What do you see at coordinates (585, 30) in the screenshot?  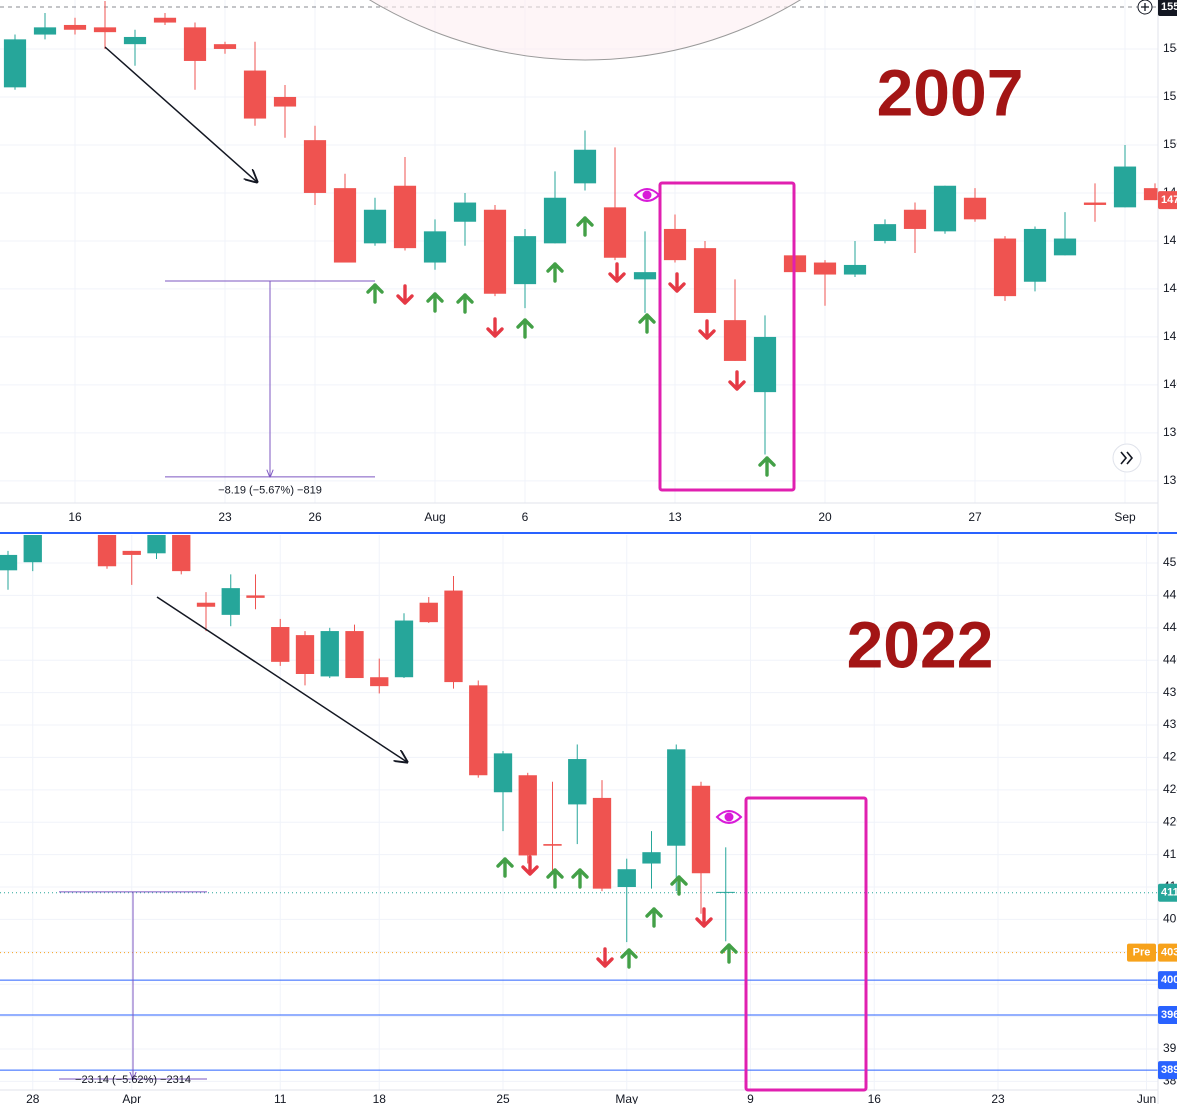 I see `circle-drawing` at bounding box center [585, 30].